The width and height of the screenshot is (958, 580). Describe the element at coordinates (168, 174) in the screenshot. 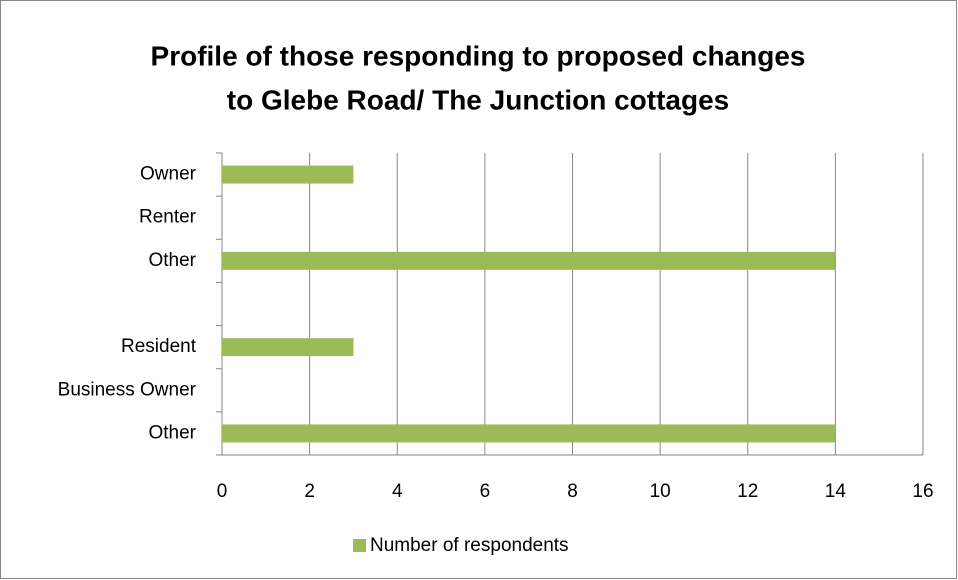

I see `y-tick-label: Owner` at that location.